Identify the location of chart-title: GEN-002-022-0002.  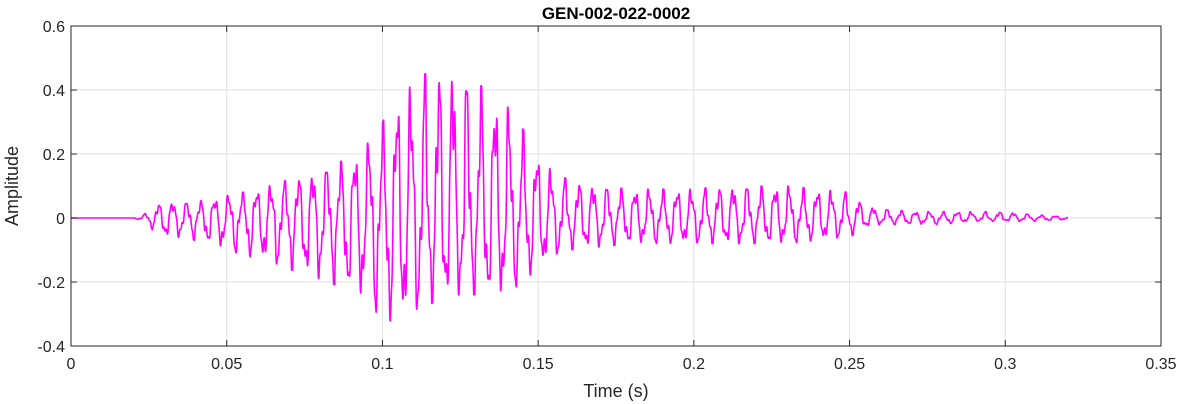
(616, 13).